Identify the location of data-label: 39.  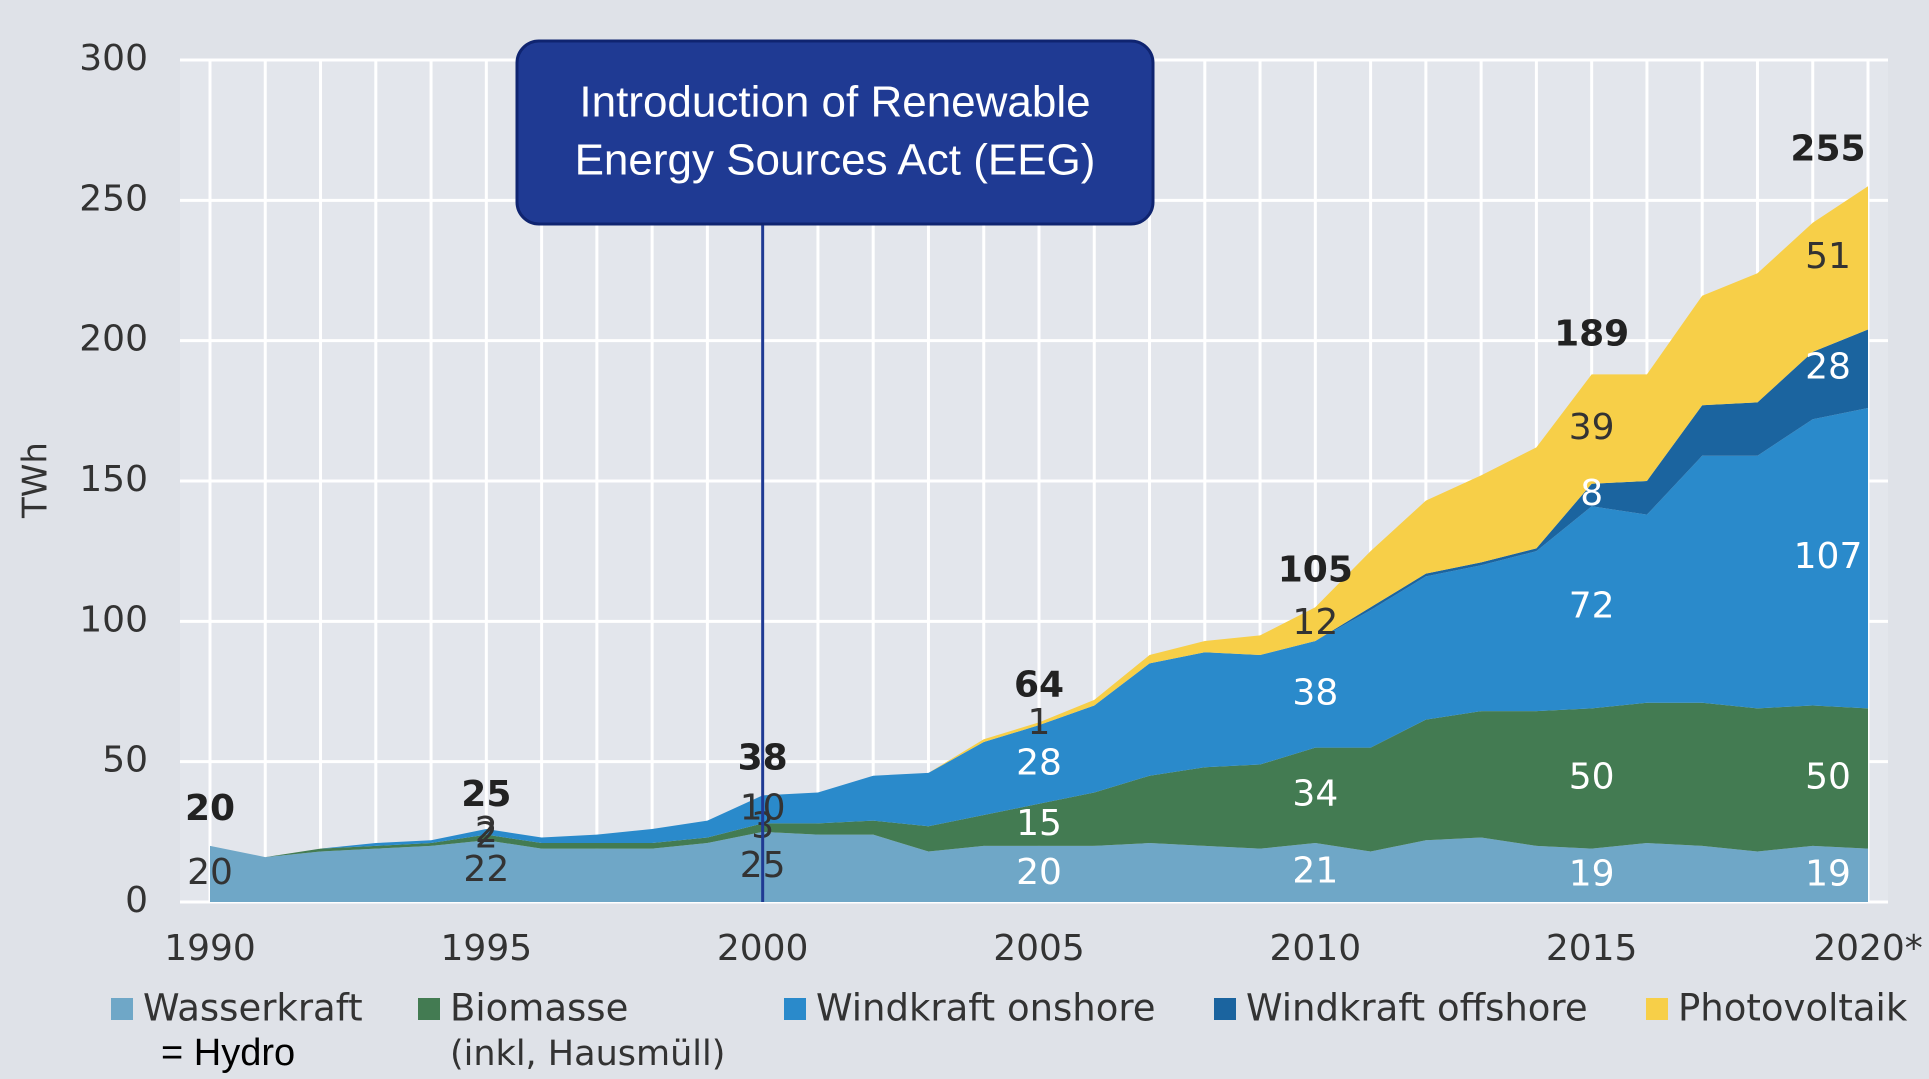
(1592, 427).